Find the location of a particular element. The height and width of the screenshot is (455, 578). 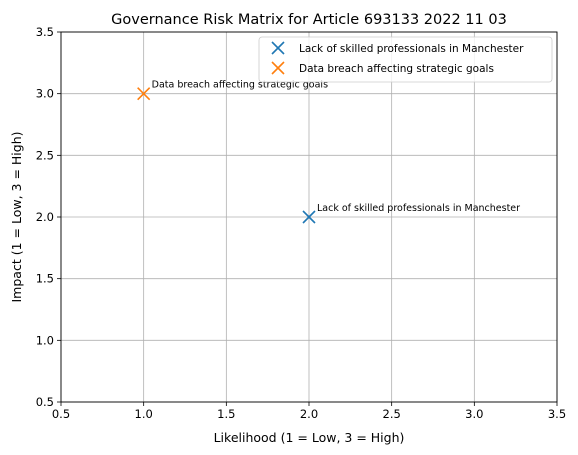

x-tick-label: 2.0 is located at coordinates (309, 414).